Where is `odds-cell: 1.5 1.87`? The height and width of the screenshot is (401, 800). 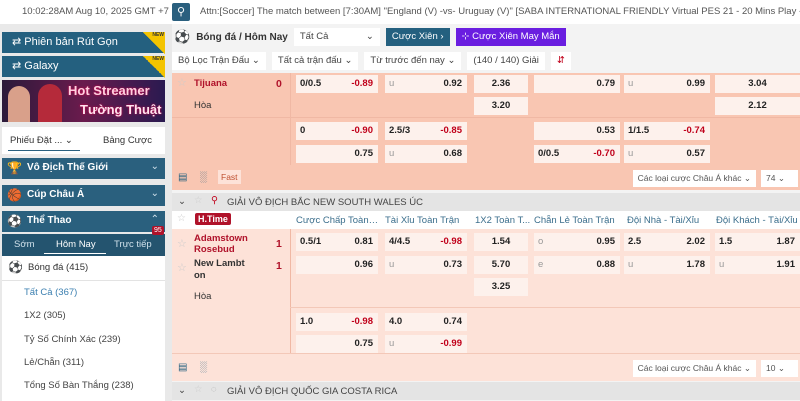
odds-cell: 1.5 1.87 is located at coordinates (757, 242).